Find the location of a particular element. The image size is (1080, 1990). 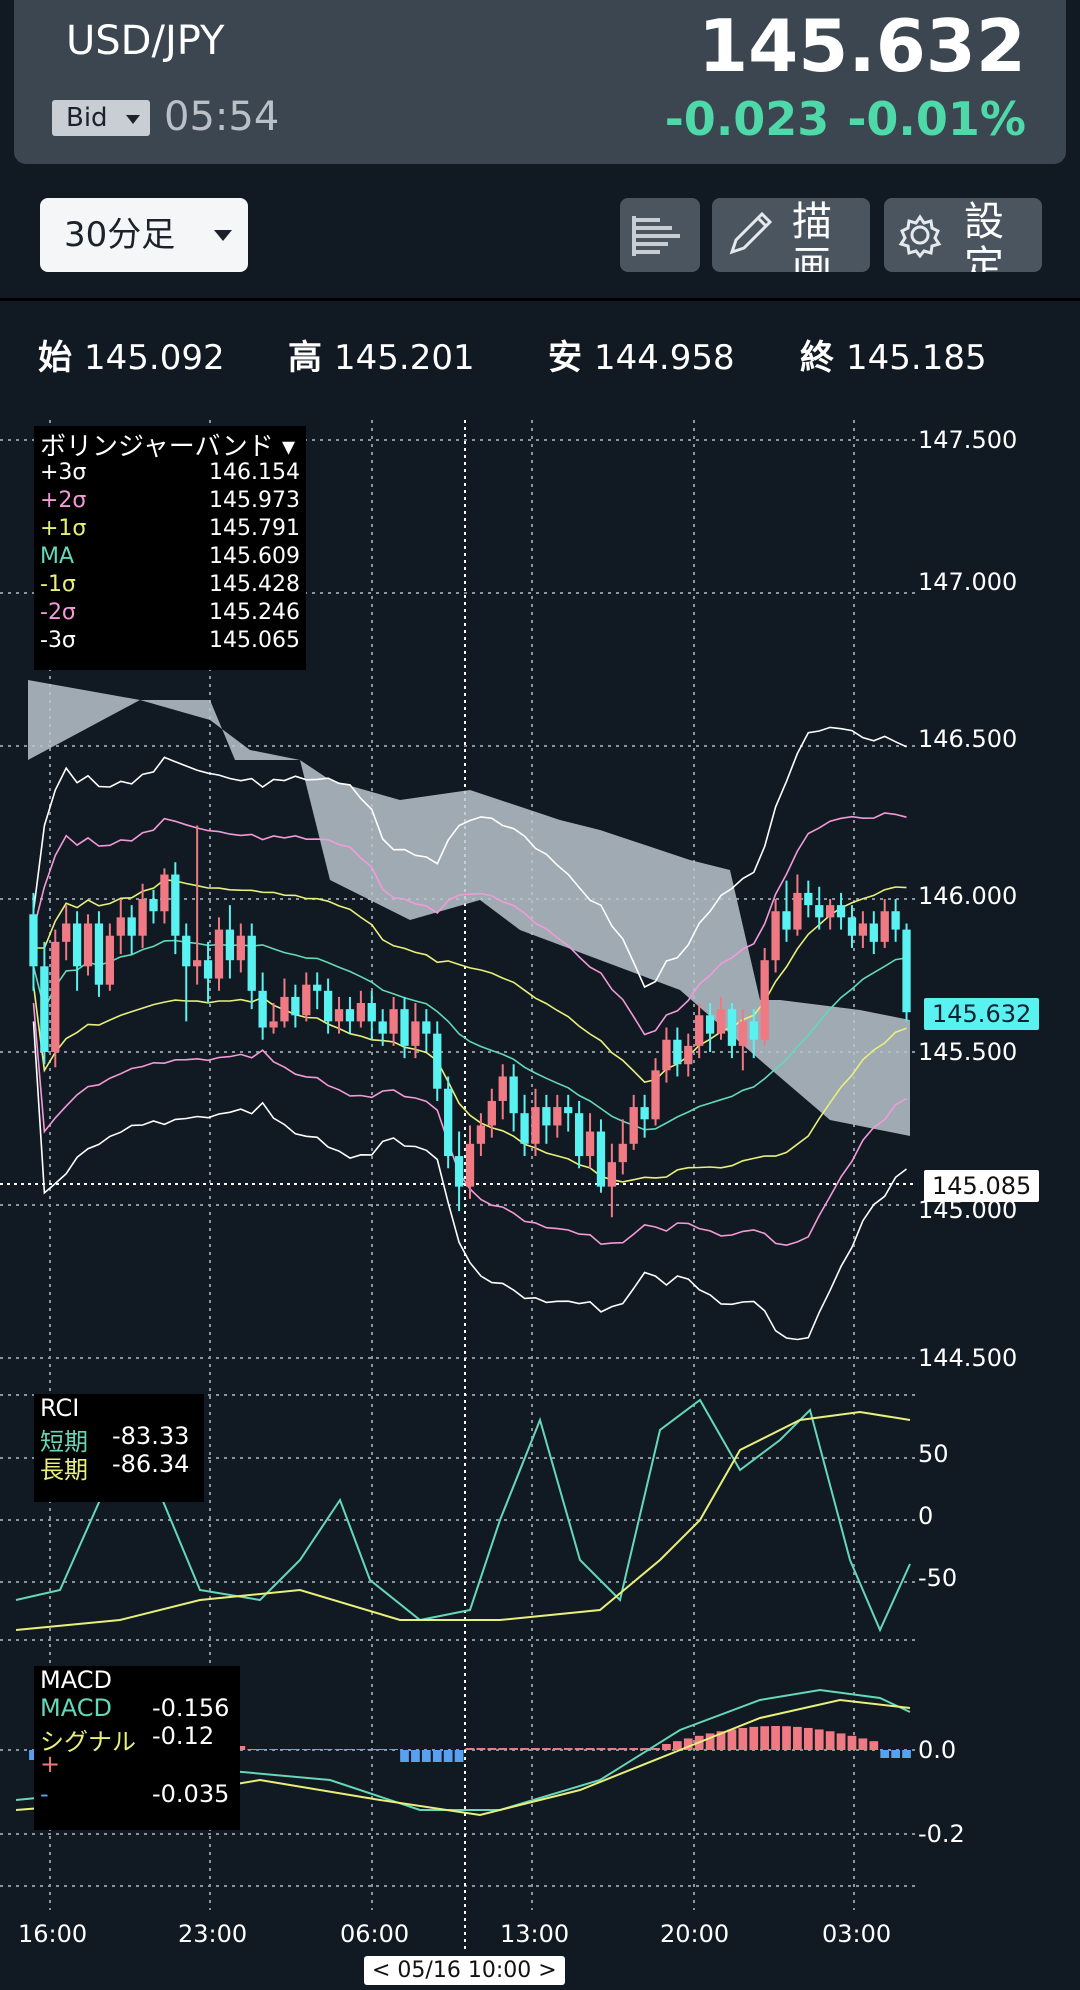

ohlc-high-label: 高 is located at coordinates (305, 358).